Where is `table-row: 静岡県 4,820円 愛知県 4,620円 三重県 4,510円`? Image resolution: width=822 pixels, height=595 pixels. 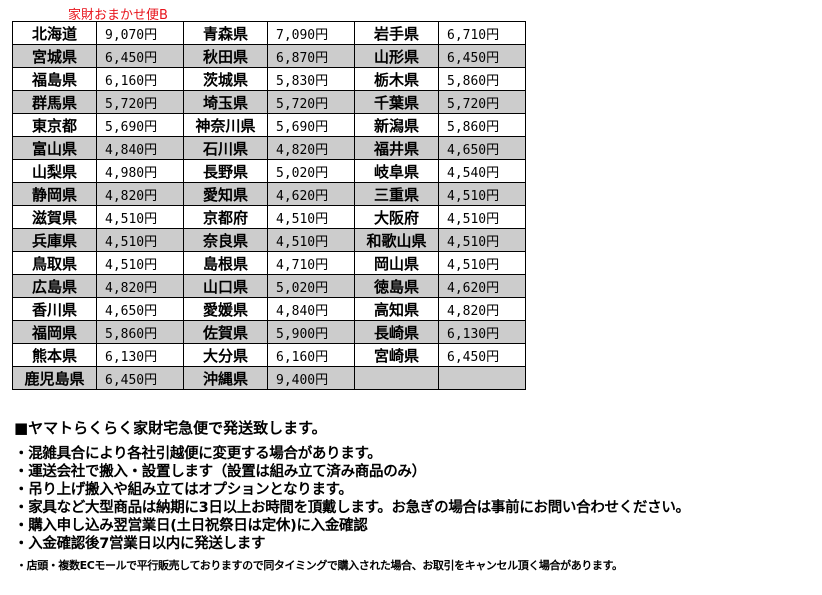
table-row: 静岡県 4,820円 愛知県 4,620円 三重県 4,510円 is located at coordinates (269, 194).